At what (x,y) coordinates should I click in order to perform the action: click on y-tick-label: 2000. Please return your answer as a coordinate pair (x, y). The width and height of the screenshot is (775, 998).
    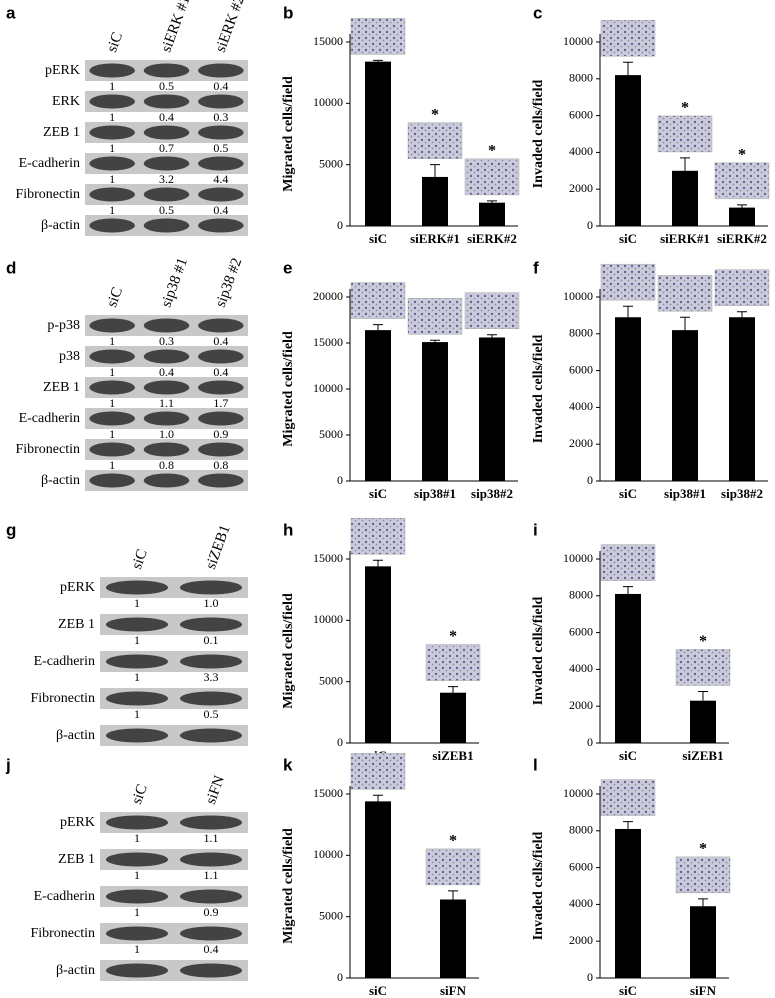
    Looking at the image, I should click on (581, 940).